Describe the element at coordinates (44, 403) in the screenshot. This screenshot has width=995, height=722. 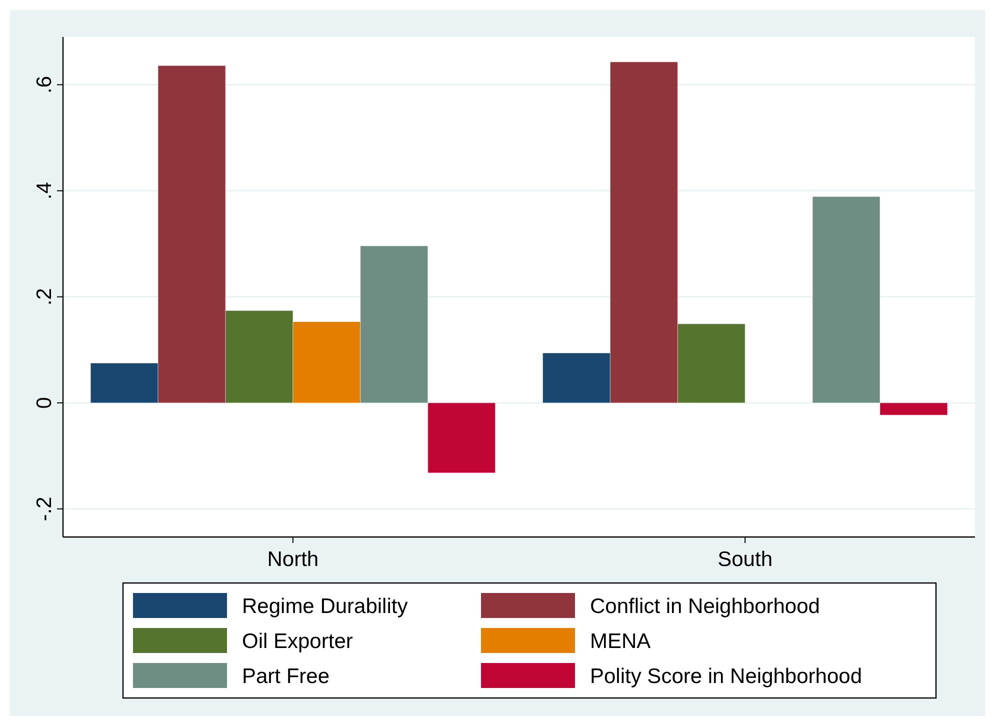
I see `y-tick-label: 0` at that location.